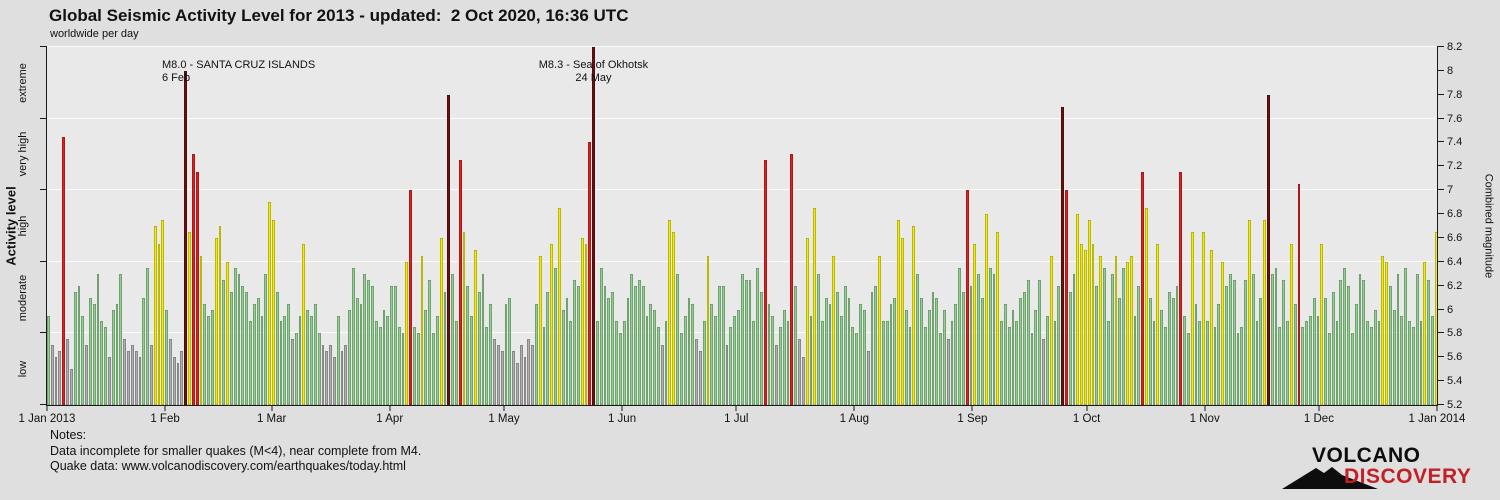 The height and width of the screenshot is (500, 1500). Describe the element at coordinates (271, 419) in the screenshot. I see `month-label-1-Mar: 1 Mar` at that location.